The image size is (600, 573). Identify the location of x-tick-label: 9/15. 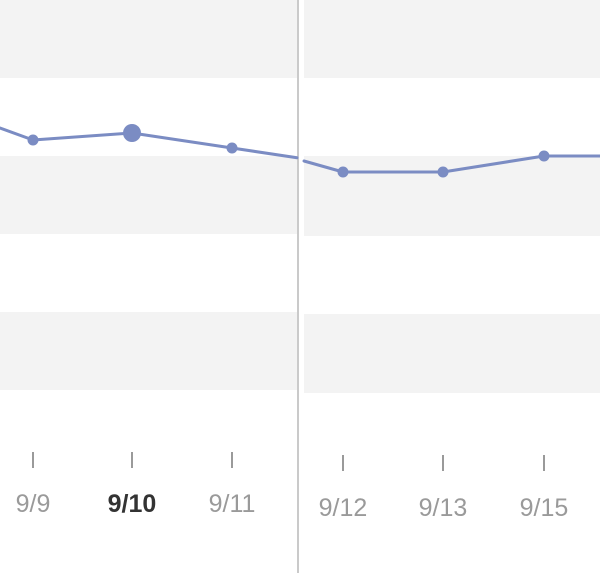
(544, 508).